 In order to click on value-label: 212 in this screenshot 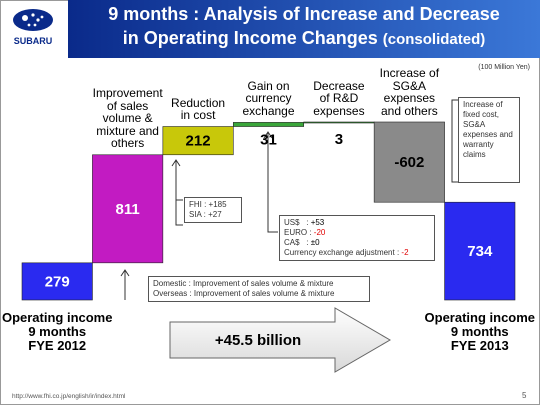, I will do `click(198, 141)`.